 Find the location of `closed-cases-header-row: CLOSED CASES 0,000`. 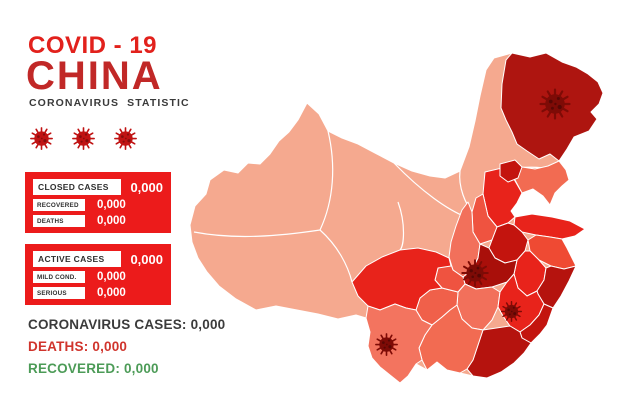

closed-cases-header-row: CLOSED CASES 0,000 is located at coordinates (98, 187).